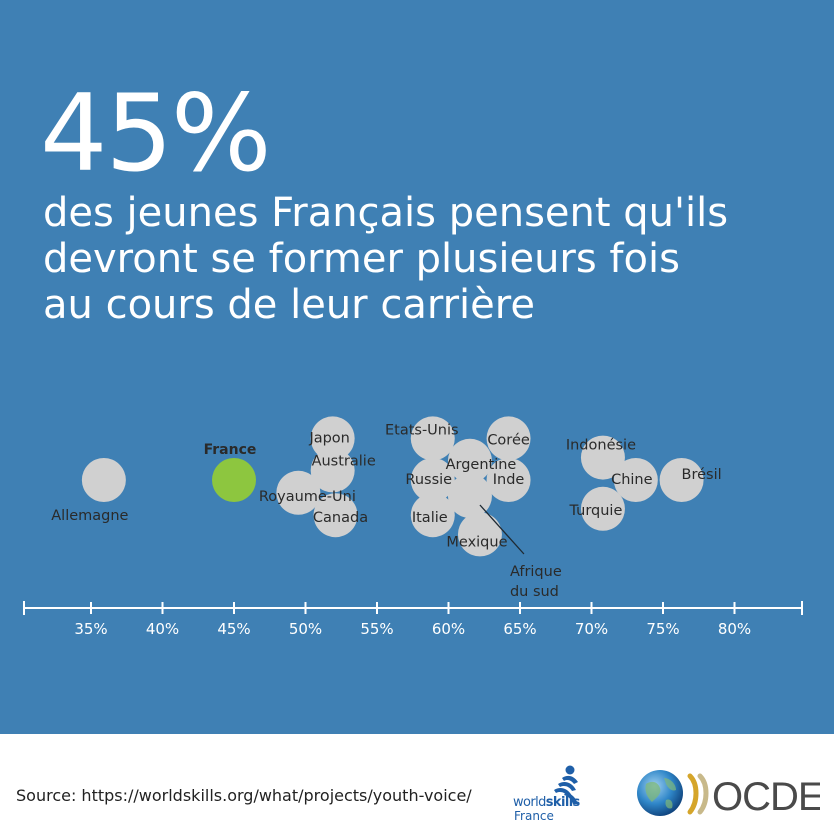 Image resolution: width=834 pixels, height=834 pixels. Describe the element at coordinates (412, 620) in the screenshot. I see `x-axis-ticks: 35% 40% 45% 50% 55% 60% 65% 70% 75% 80%` at that location.